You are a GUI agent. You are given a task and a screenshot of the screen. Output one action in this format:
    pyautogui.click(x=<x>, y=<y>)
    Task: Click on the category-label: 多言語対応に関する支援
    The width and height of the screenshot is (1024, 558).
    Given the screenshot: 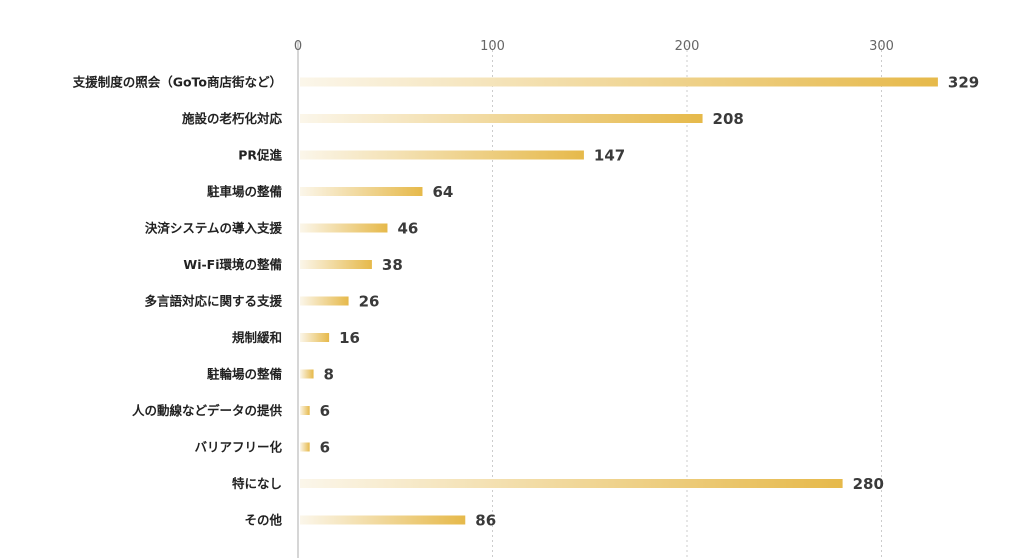 What is the action you would take?
    pyautogui.click(x=213, y=301)
    